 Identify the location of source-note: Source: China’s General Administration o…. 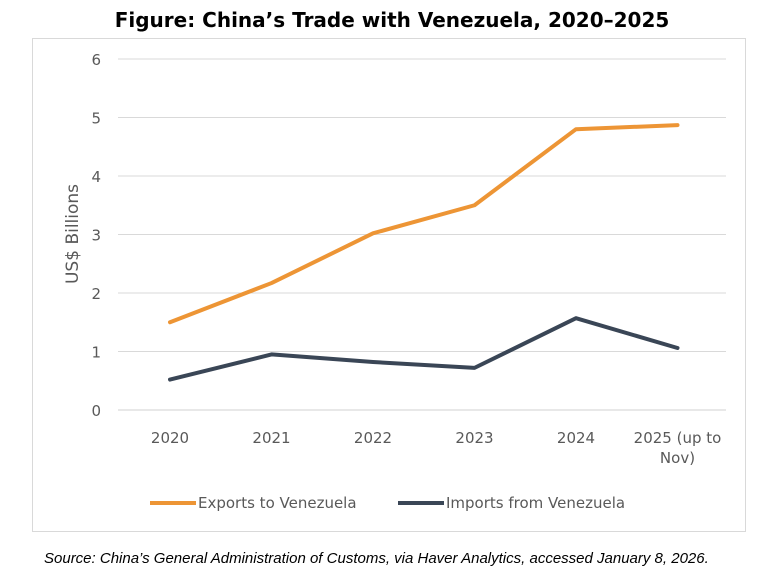
(376, 558).